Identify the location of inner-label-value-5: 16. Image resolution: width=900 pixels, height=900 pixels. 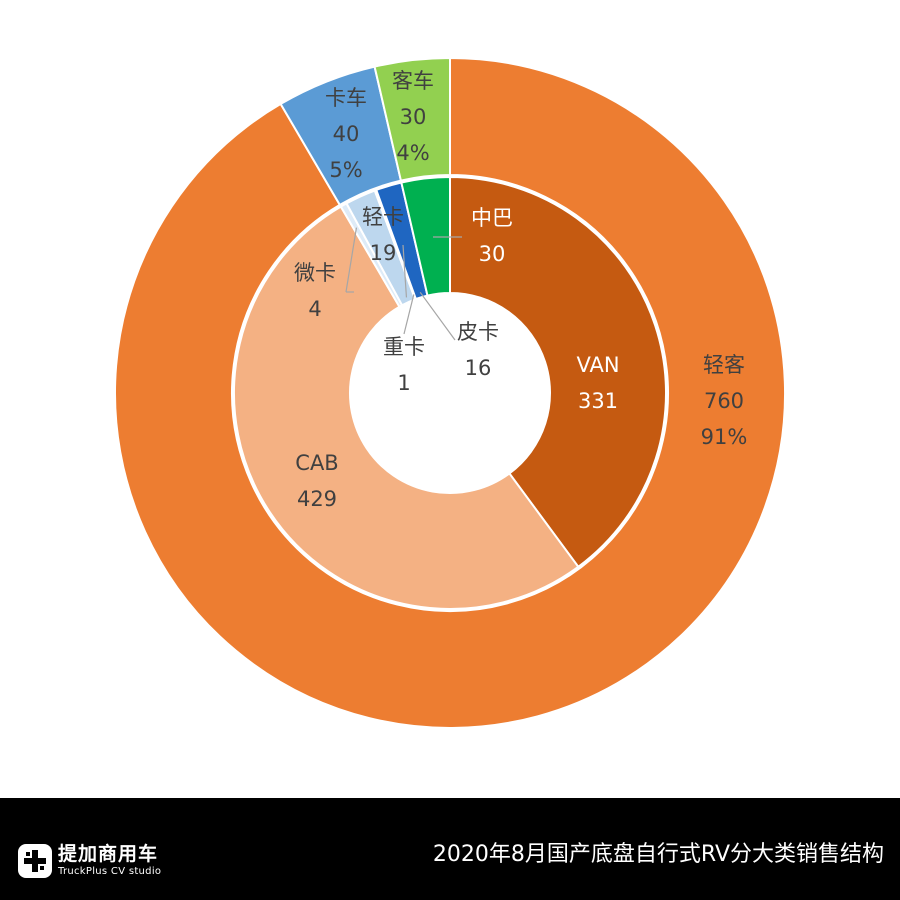
(478, 368).